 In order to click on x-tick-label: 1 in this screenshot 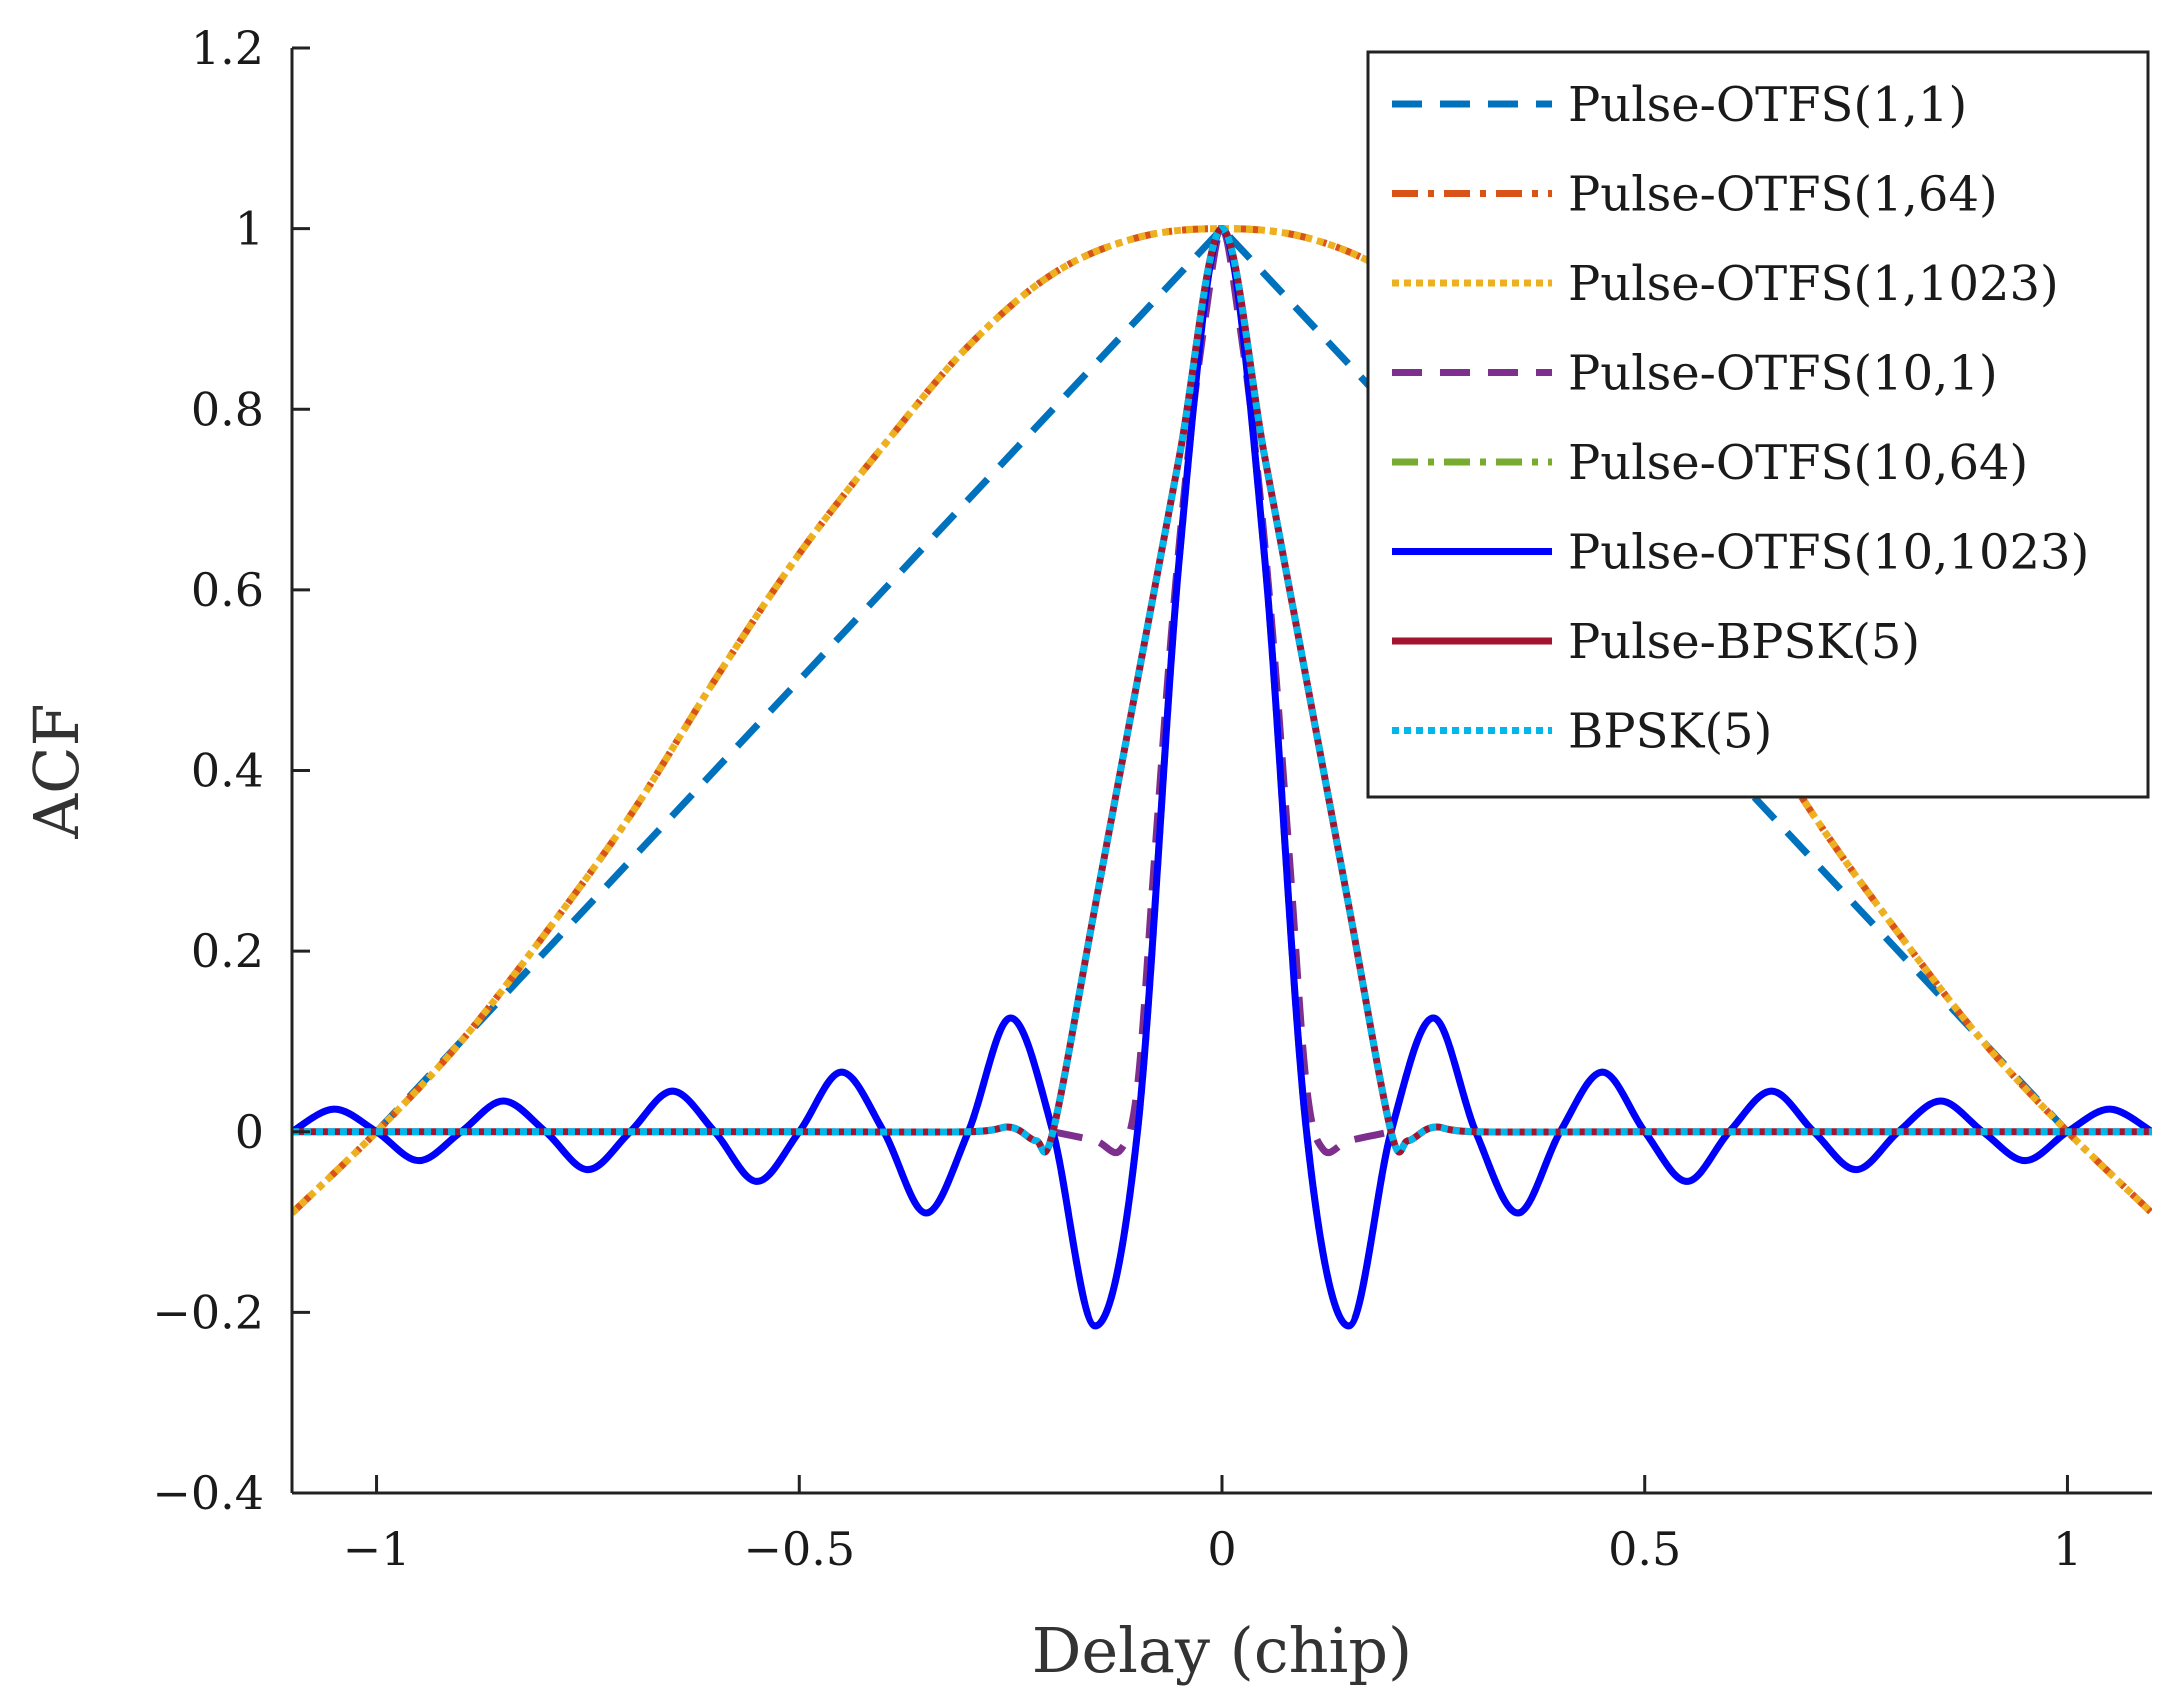, I will do `click(2067, 1549)`.